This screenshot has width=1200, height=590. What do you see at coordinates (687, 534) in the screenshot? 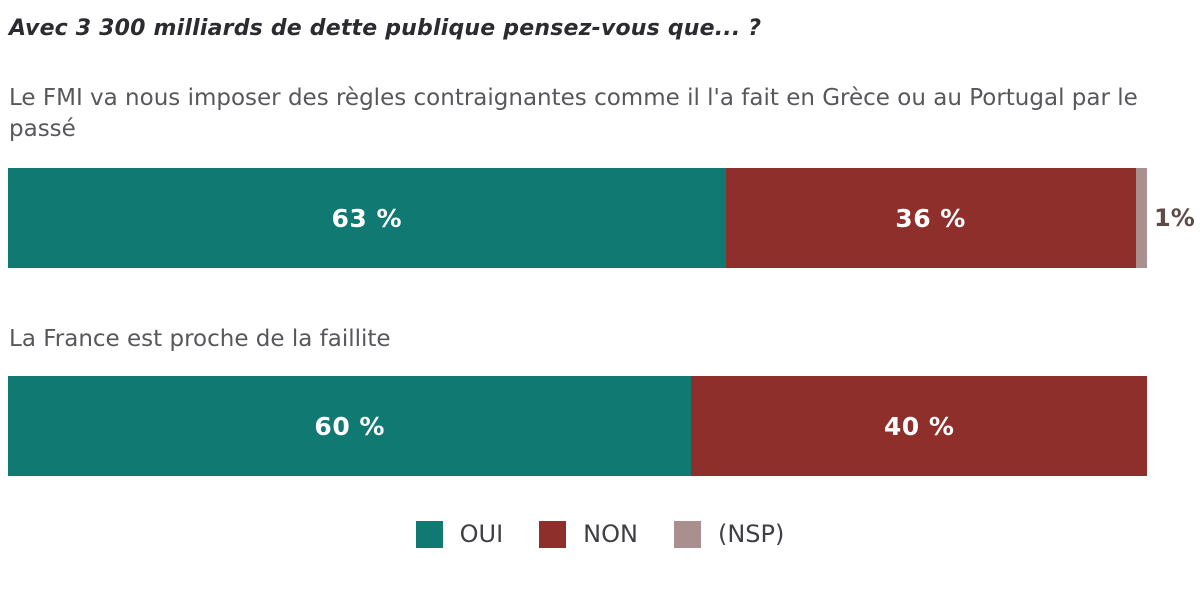
I see `legend-swatch-nsp` at bounding box center [687, 534].